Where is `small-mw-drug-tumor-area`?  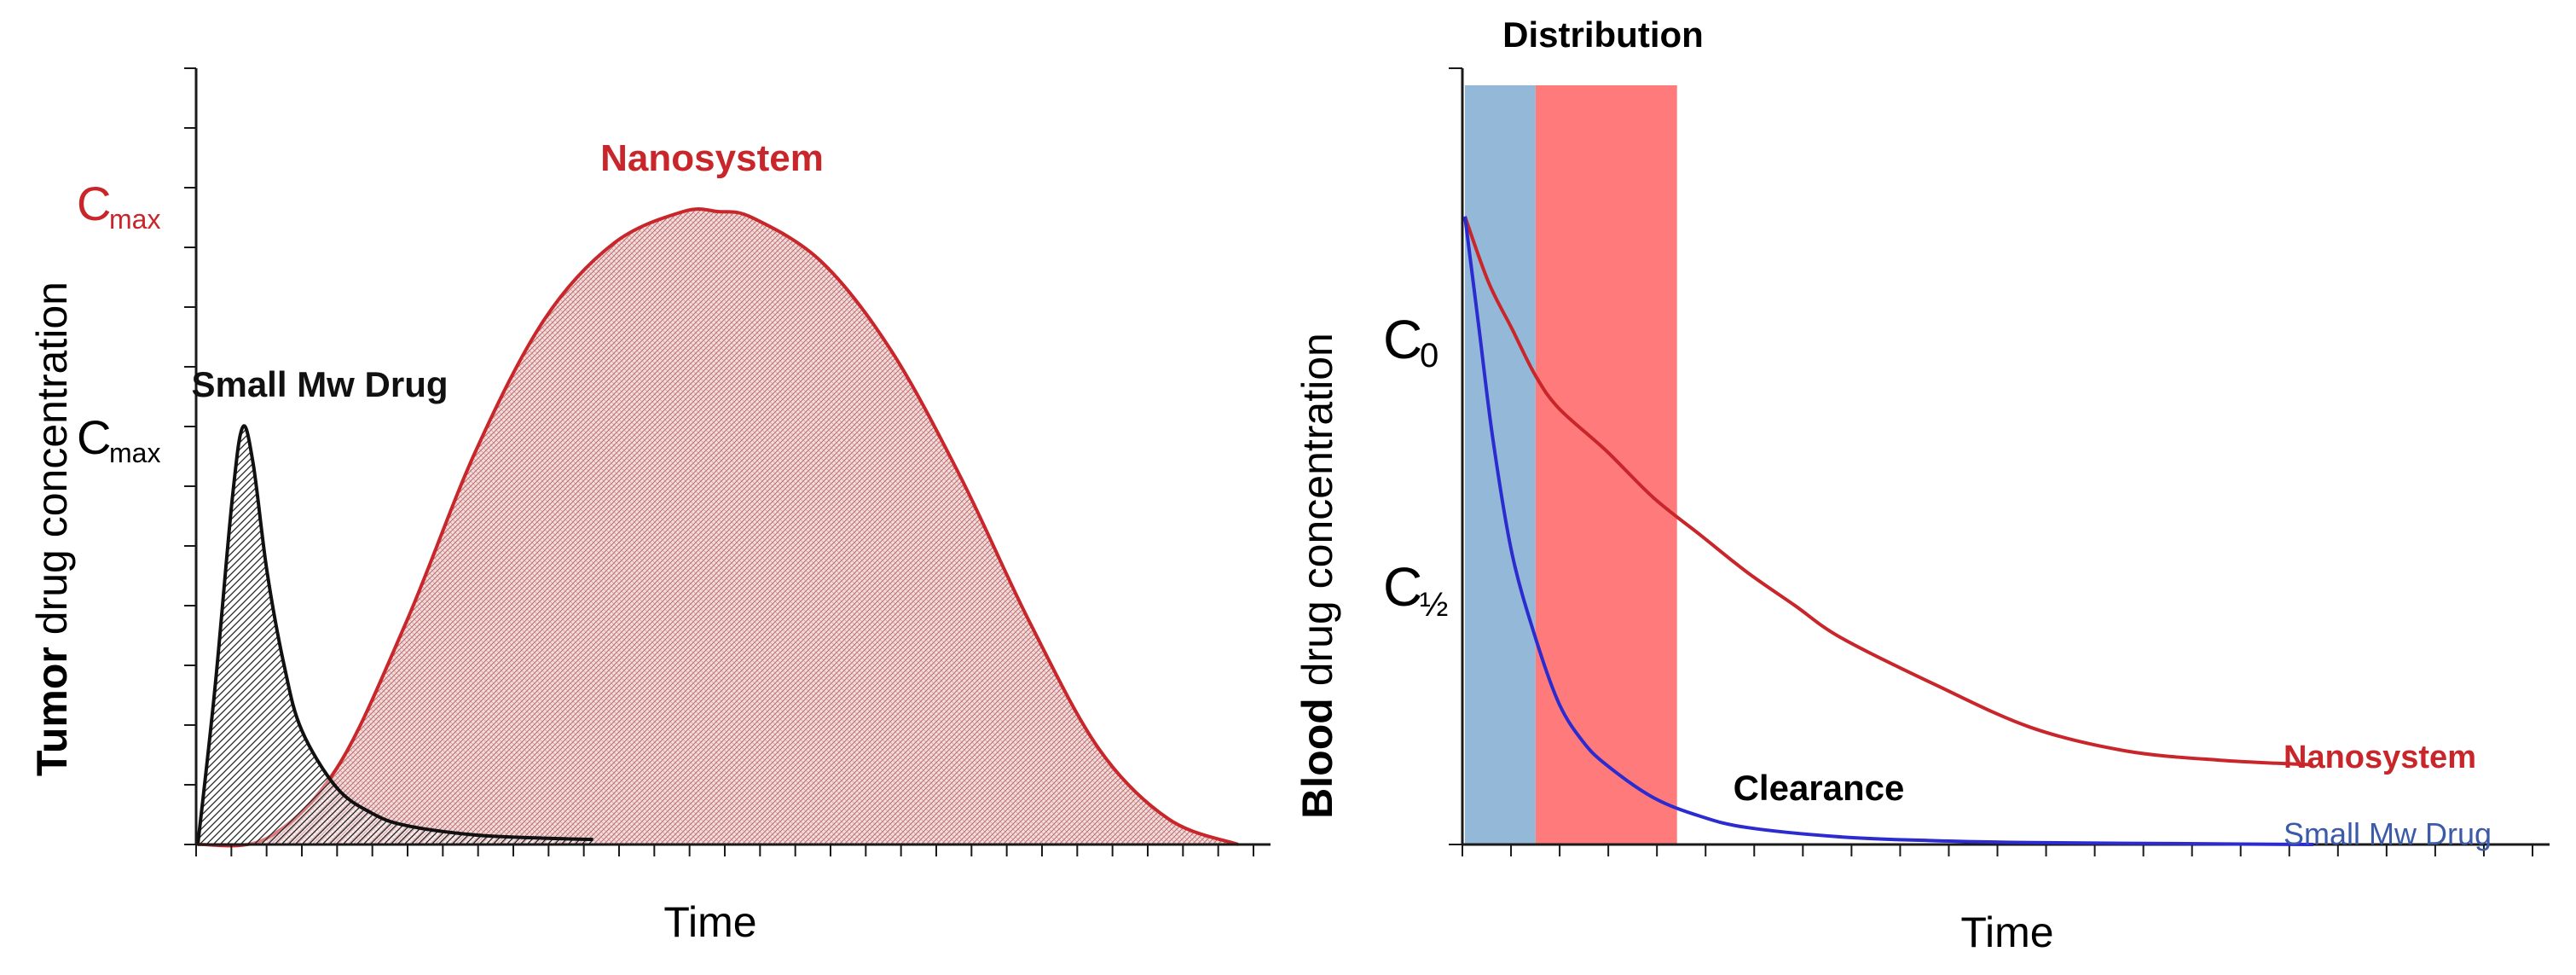 small-mw-drug-tumor-area is located at coordinates (395, 634).